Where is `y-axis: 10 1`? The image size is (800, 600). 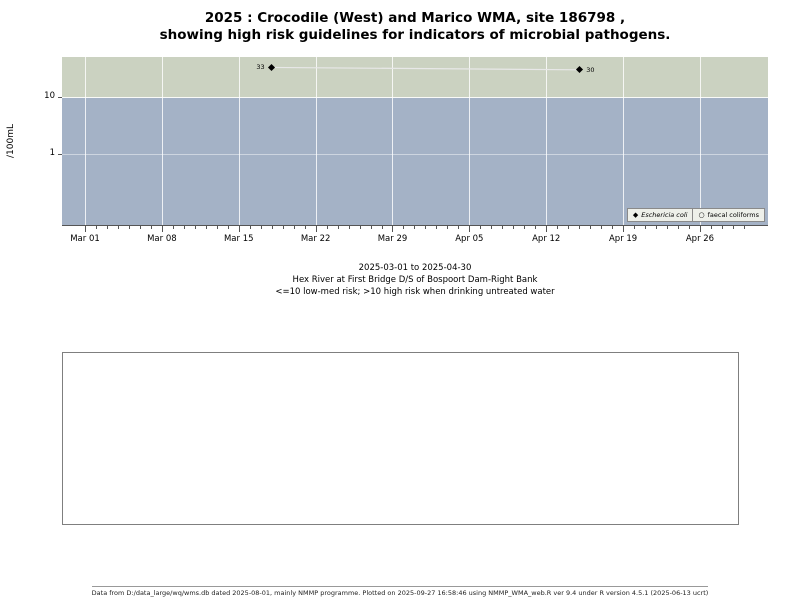 y-axis: 10 1 is located at coordinates (50, 141).